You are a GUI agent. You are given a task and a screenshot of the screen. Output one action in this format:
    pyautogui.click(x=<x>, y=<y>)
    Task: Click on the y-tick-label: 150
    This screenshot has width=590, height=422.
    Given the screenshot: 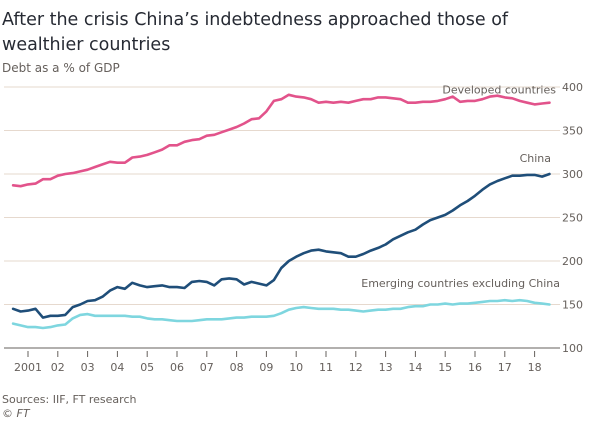 What is the action you would take?
    pyautogui.click(x=572, y=305)
    